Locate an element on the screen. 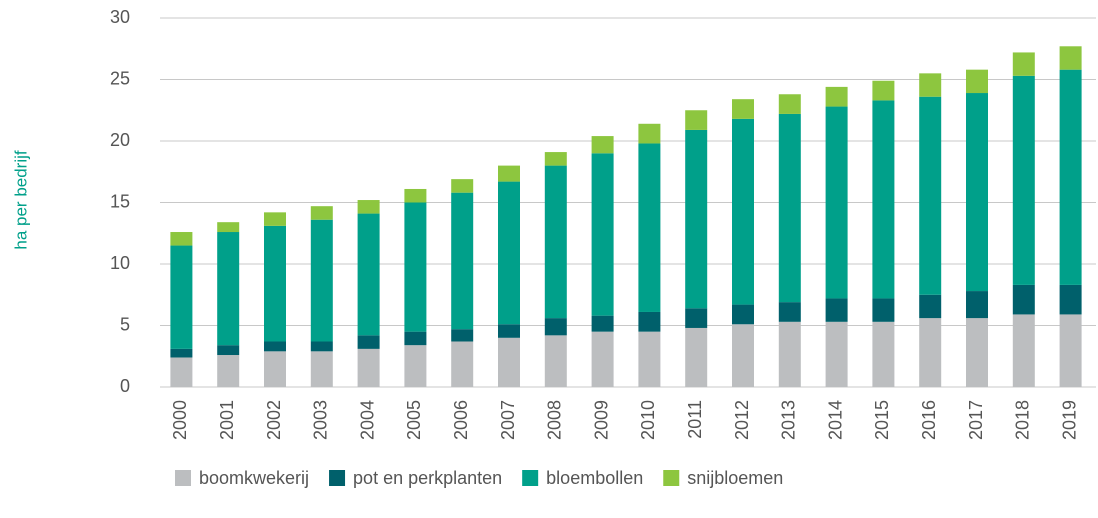  x-tick-label: 2015 is located at coordinates (882, 420).